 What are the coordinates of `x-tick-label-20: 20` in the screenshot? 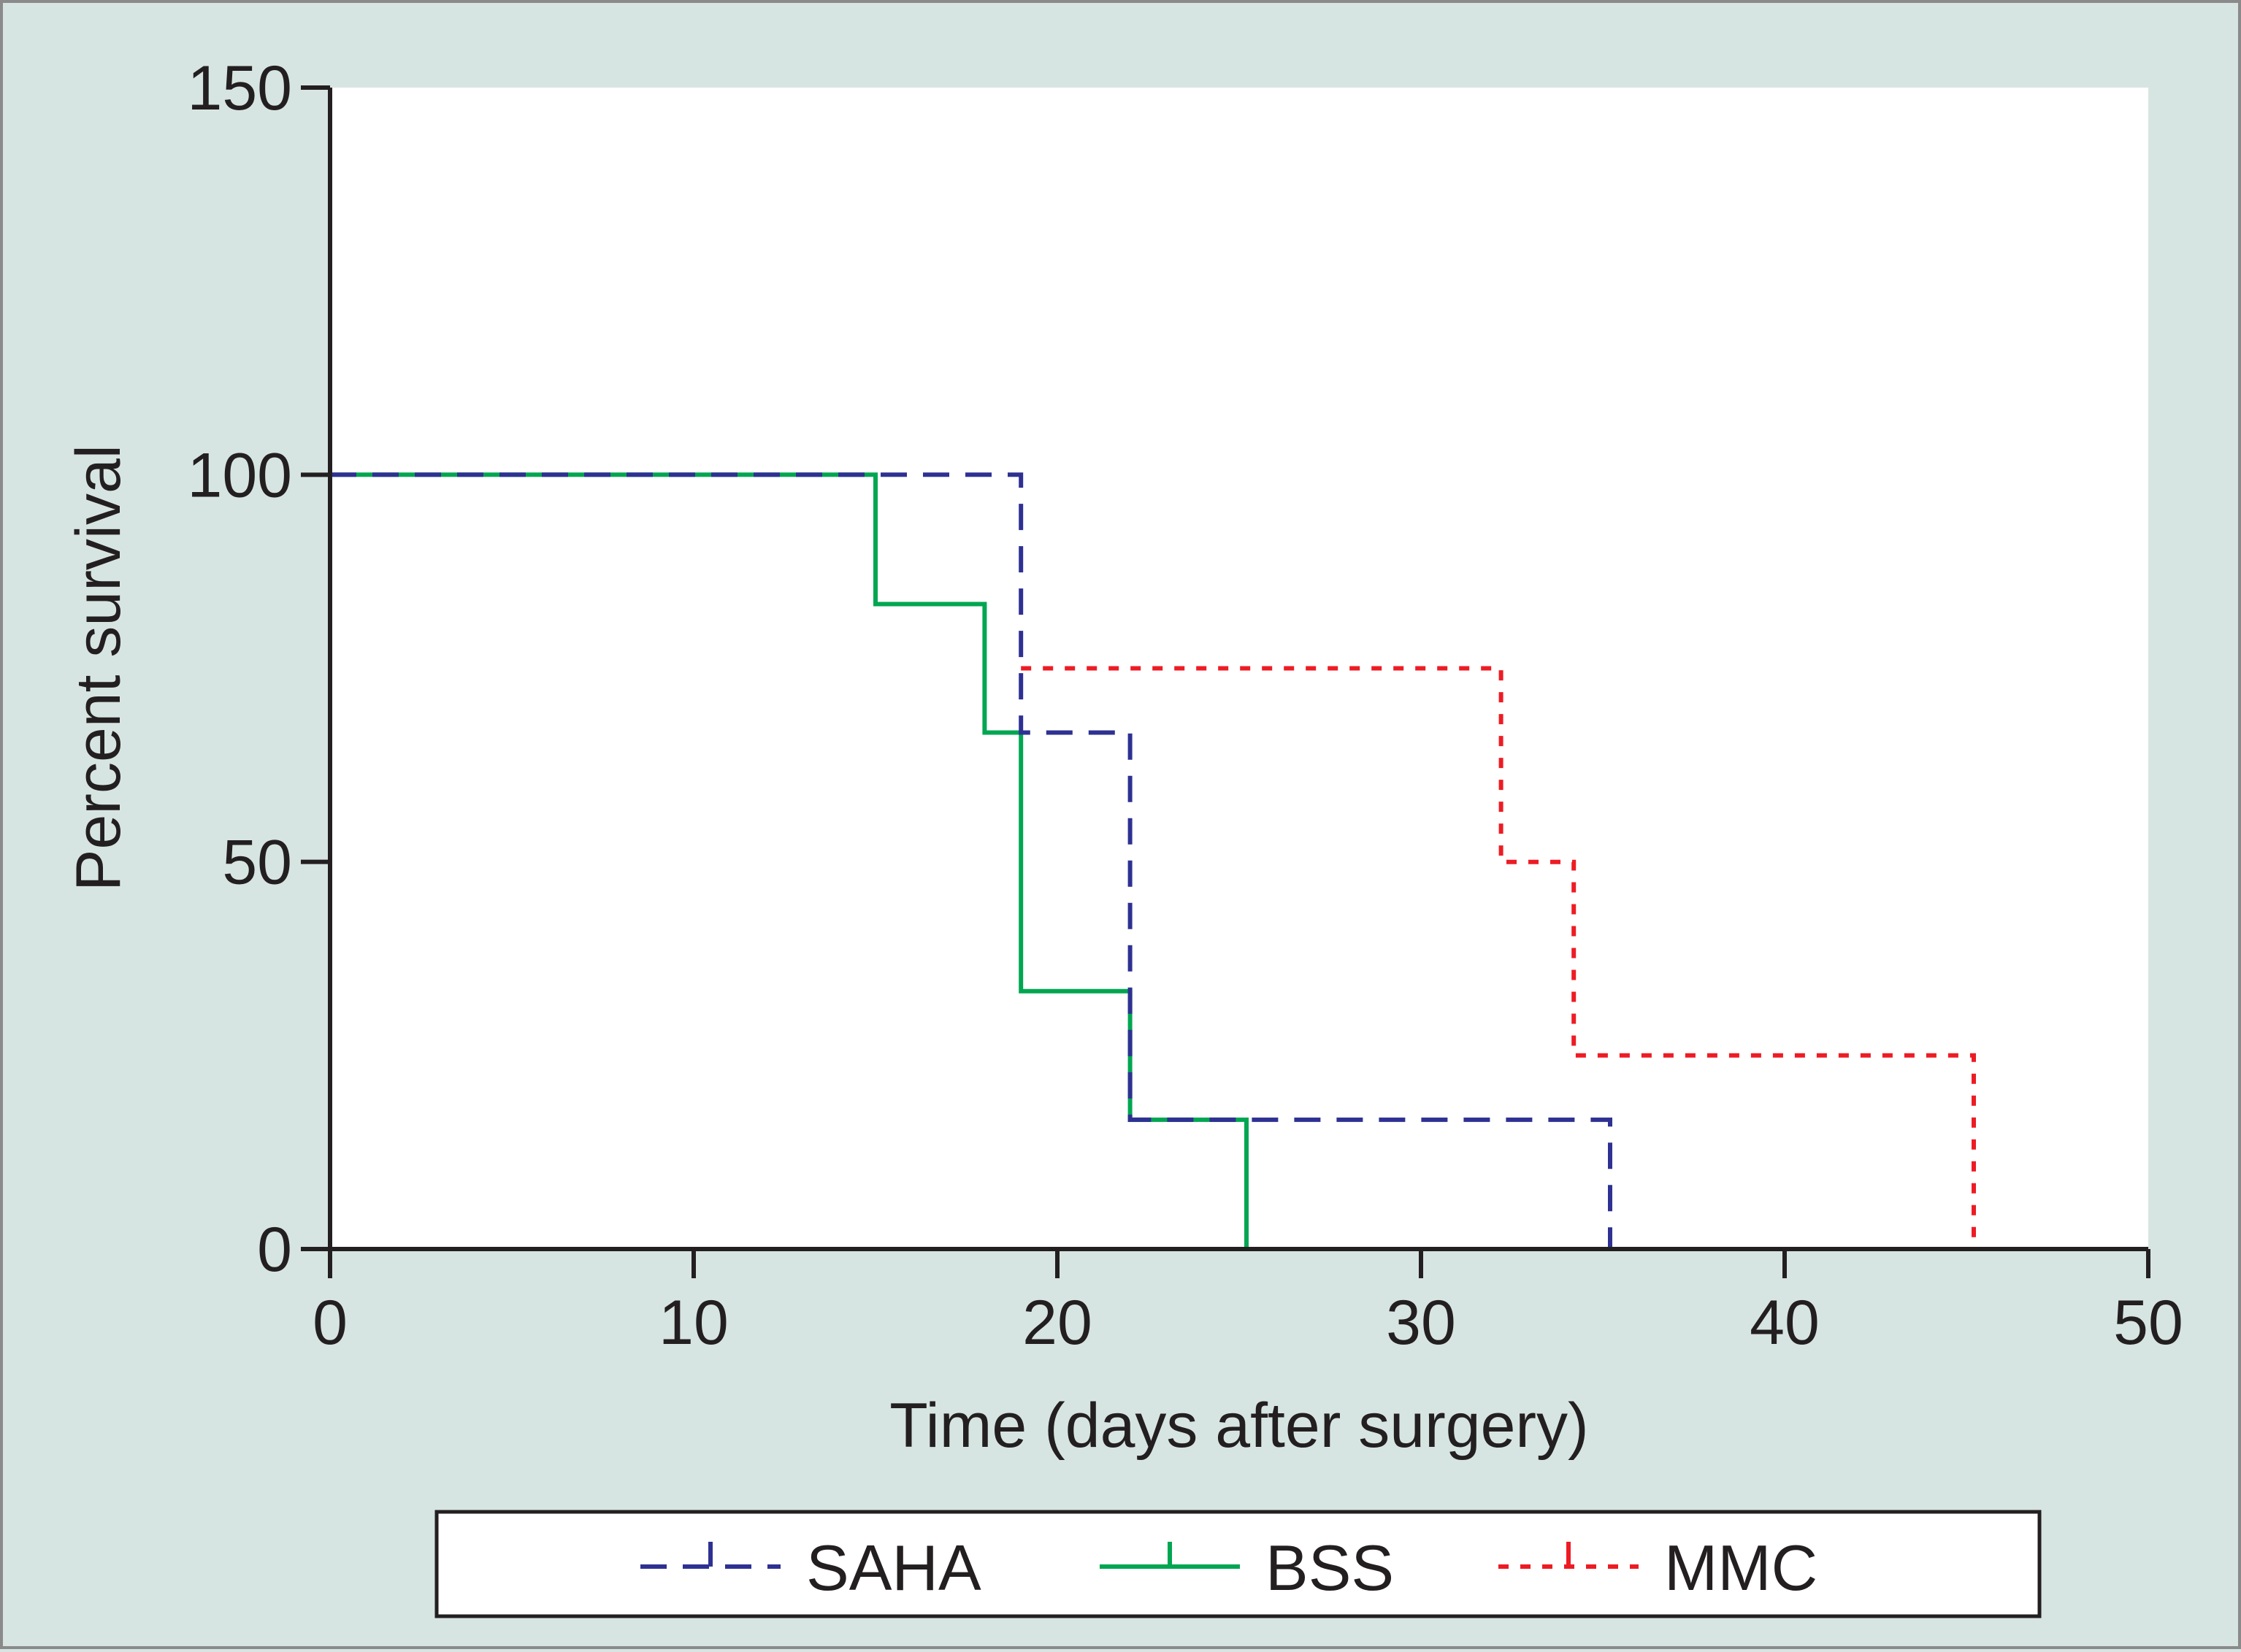 It's located at (1057, 1323).